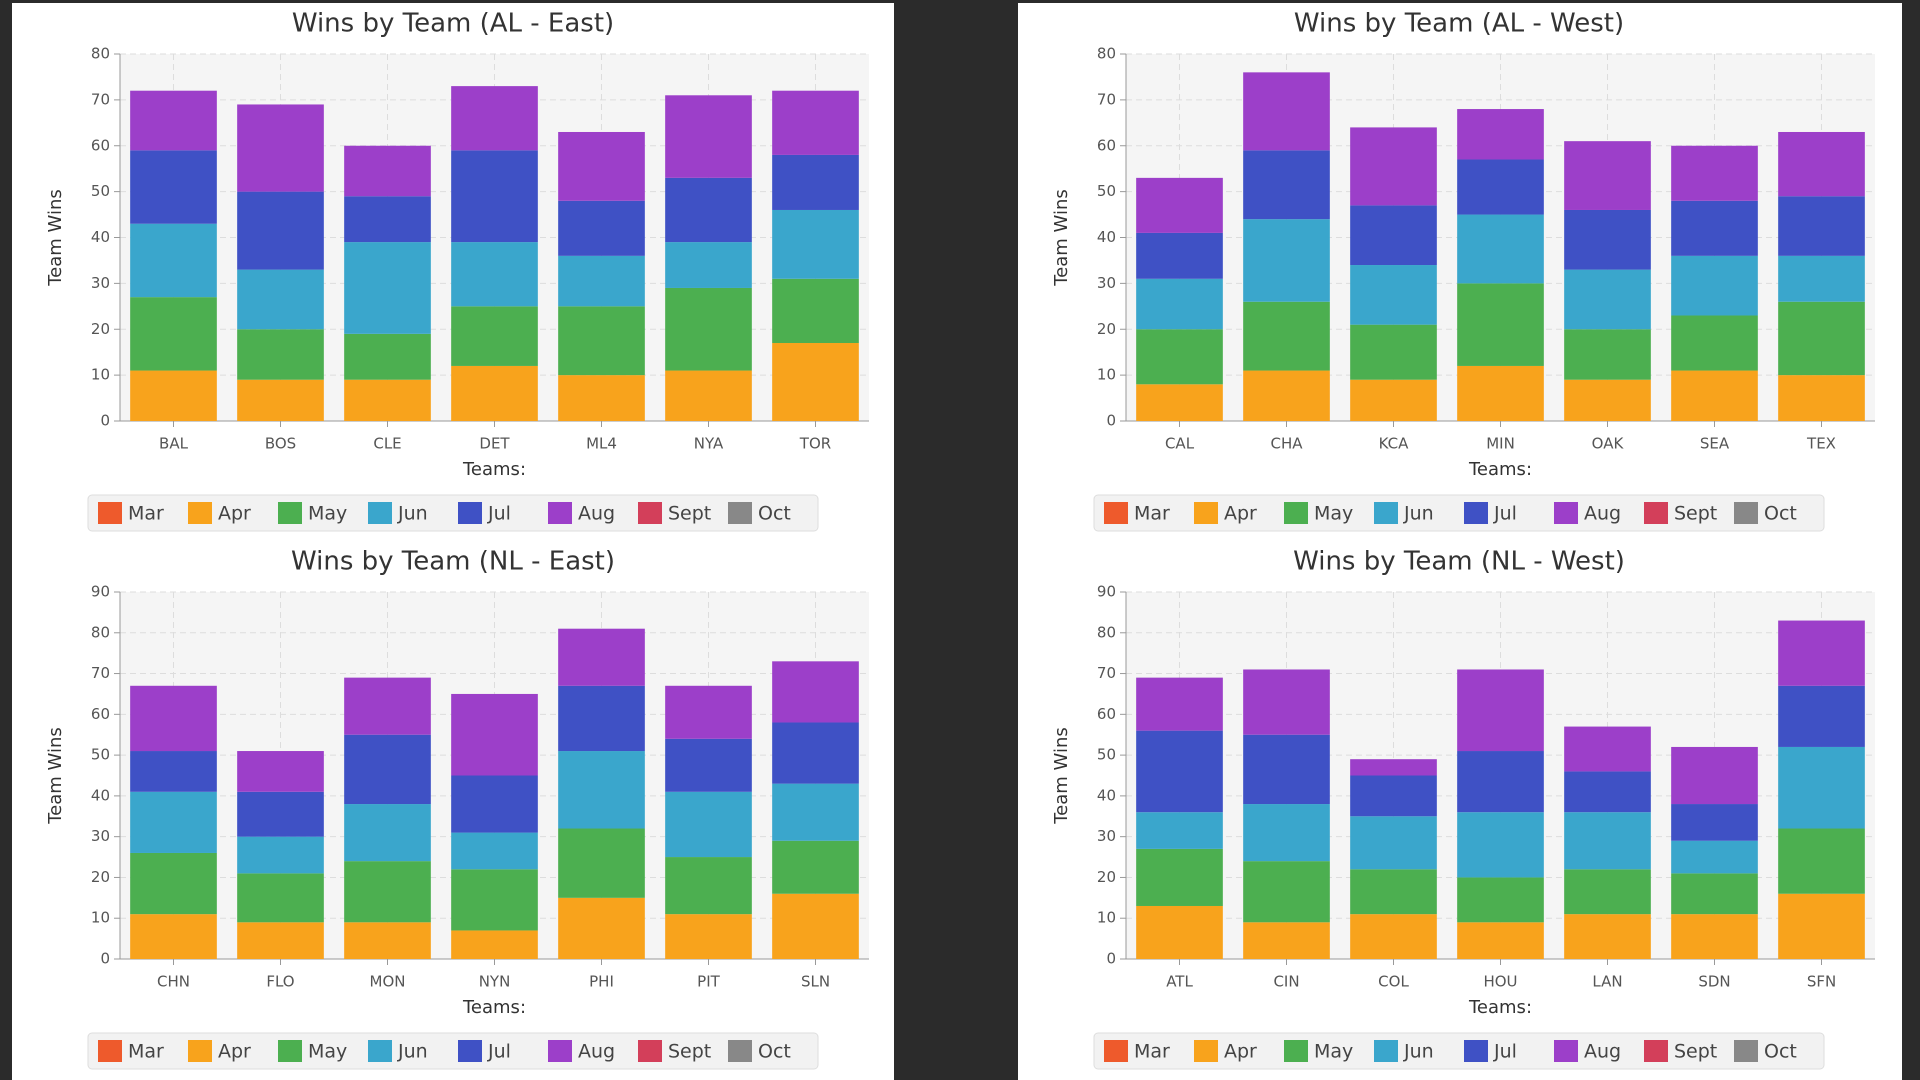  I want to click on x-tick-label: LAN, so click(1607, 982).